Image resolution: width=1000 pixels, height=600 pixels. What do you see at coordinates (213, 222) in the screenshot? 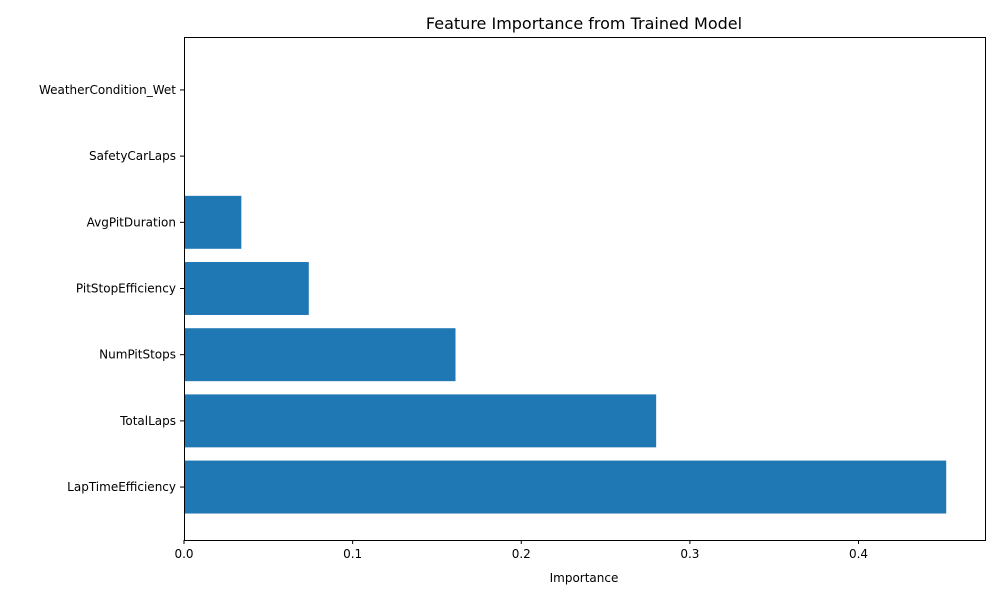
I see `bar-AvgPitDuration` at bounding box center [213, 222].